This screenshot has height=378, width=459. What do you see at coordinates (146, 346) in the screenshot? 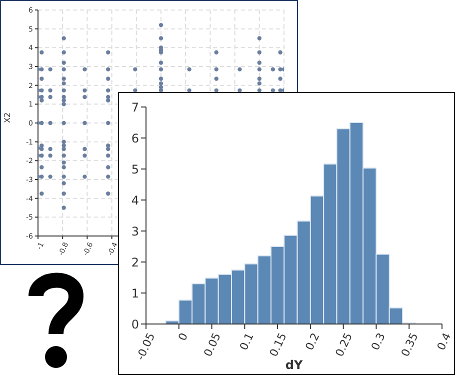
I see `x-tick-label: -0.05` at bounding box center [146, 346].